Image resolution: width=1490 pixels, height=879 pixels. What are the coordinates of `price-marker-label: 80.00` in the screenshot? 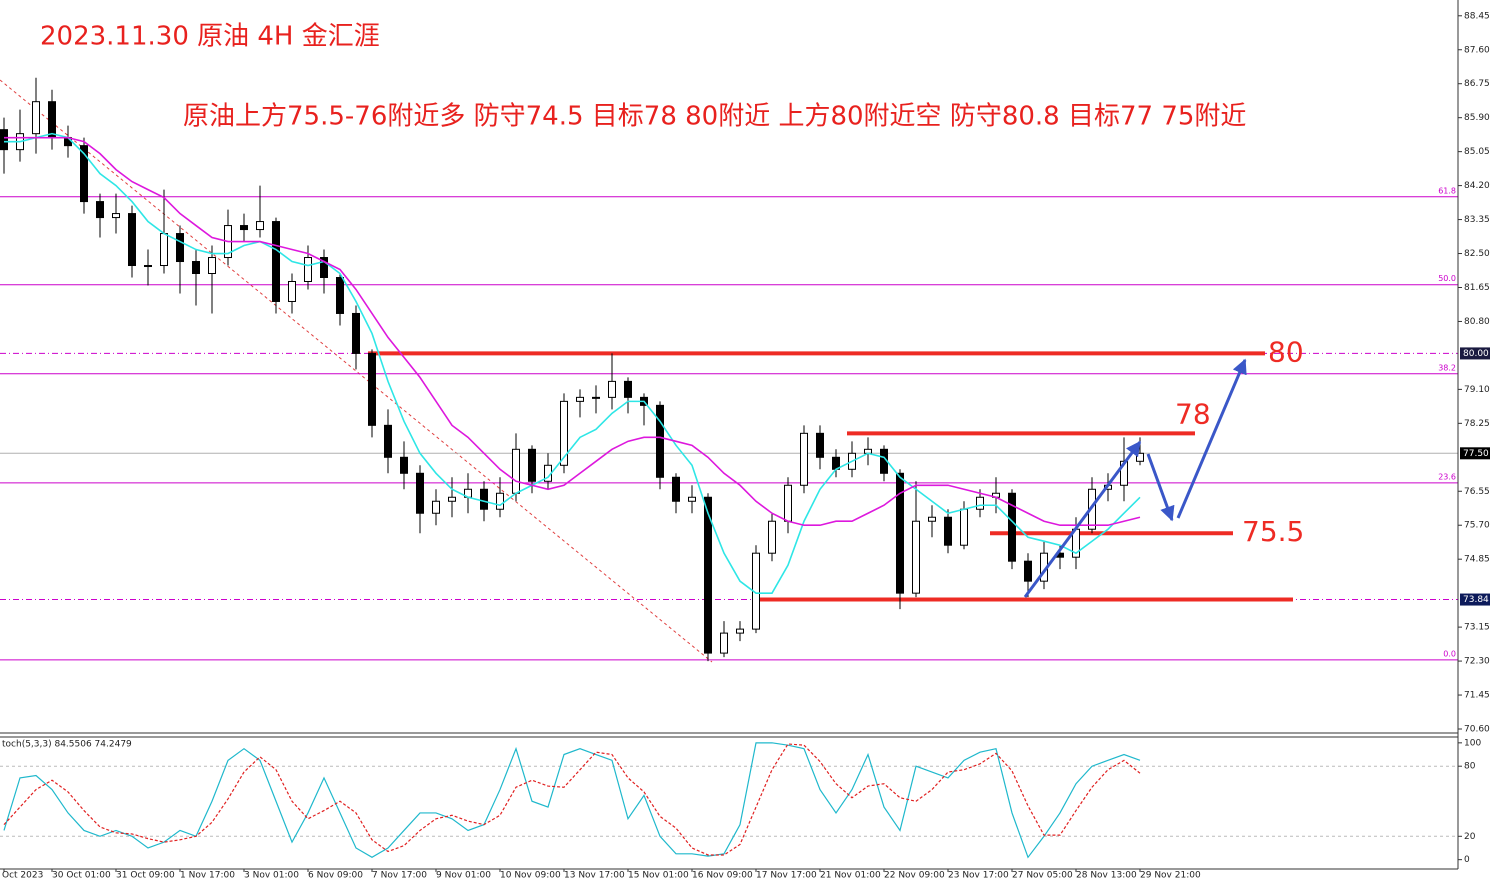 It's located at (1476, 354).